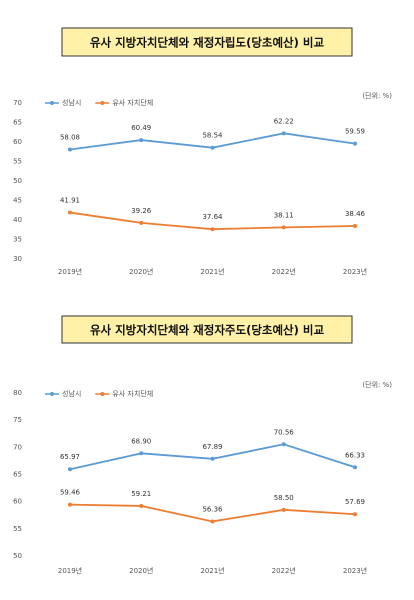 The image size is (414, 600). What do you see at coordinates (355, 132) in the screenshot?
I see `data-label: 59.59` at bounding box center [355, 132].